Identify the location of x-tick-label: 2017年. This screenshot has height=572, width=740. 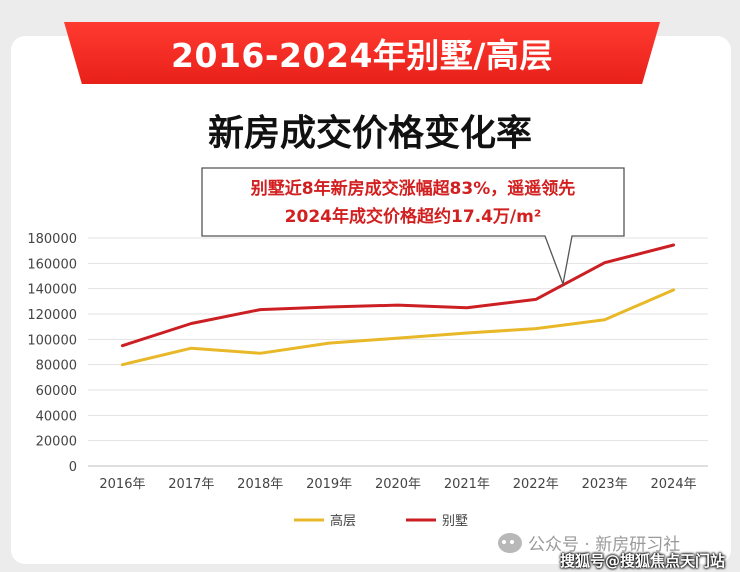
(191, 484).